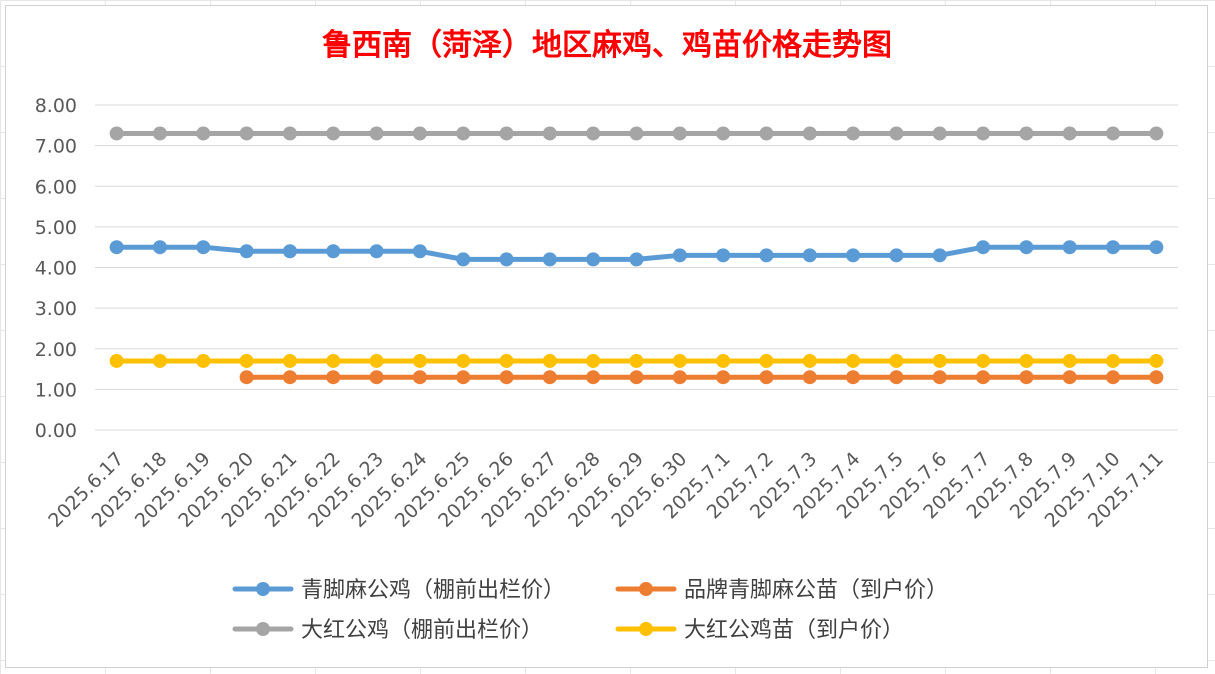 This screenshot has height=674, width=1215. What do you see at coordinates (387, 630) in the screenshot?
I see `legend-item: 大红公鸡（棚前出栏价）` at bounding box center [387, 630].